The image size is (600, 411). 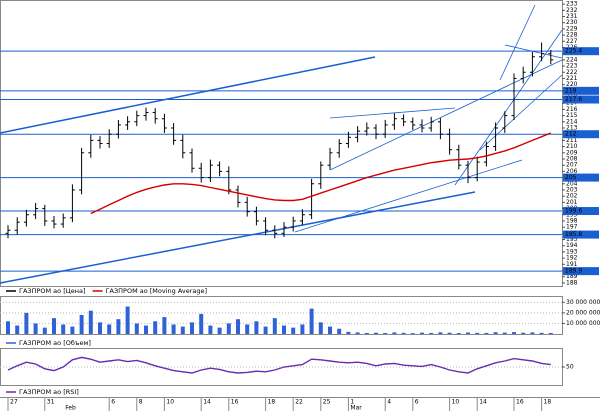 I want to click on y-tick-label: 222, so click(x=572, y=72).